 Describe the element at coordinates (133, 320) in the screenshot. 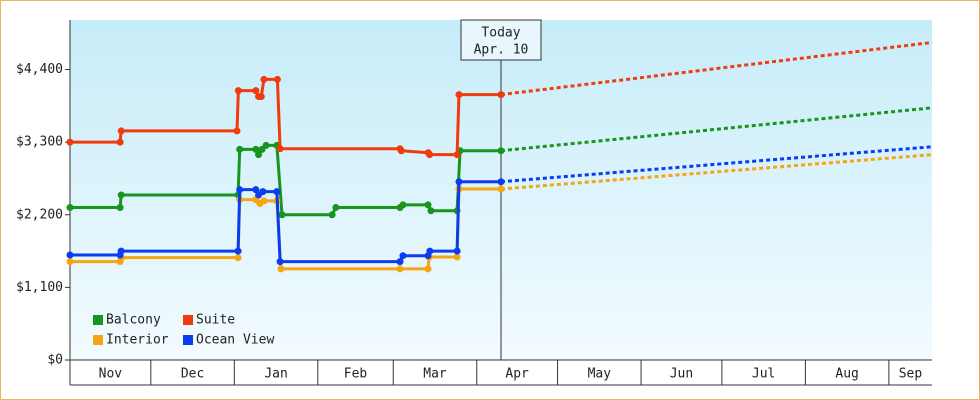

I see `legend-label: Balcony` at that location.